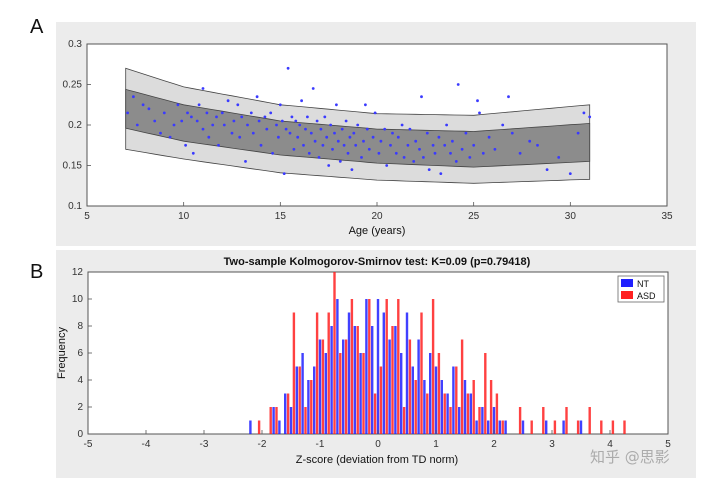  Describe the element at coordinates (80, 353) in the screenshot. I see `y-tick-label: 6` at that location.